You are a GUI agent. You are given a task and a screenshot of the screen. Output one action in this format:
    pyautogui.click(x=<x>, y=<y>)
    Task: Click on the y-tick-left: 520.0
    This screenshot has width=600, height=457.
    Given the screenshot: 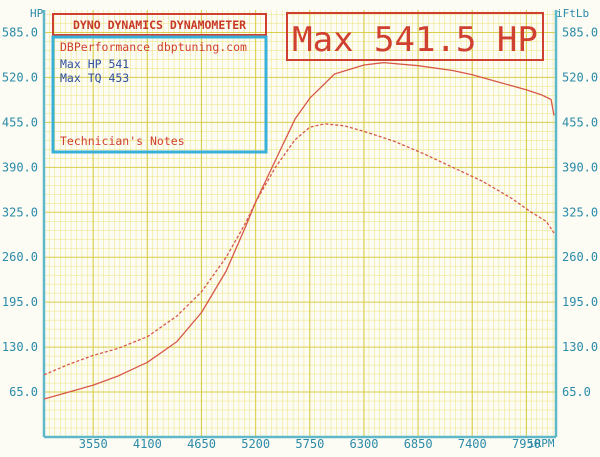 What is the action you would take?
    pyautogui.click(x=20, y=77)
    